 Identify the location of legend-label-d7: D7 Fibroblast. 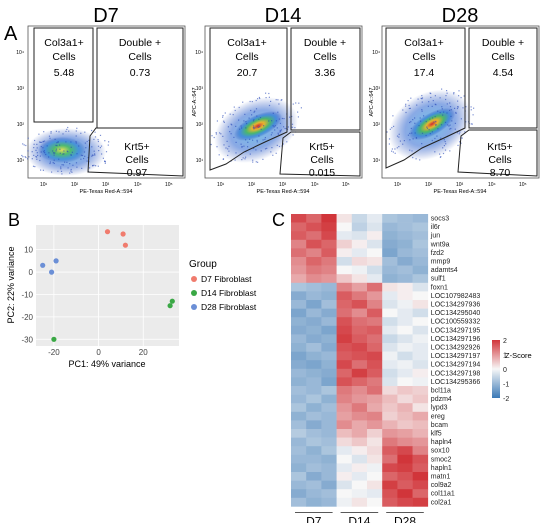
(226, 279).